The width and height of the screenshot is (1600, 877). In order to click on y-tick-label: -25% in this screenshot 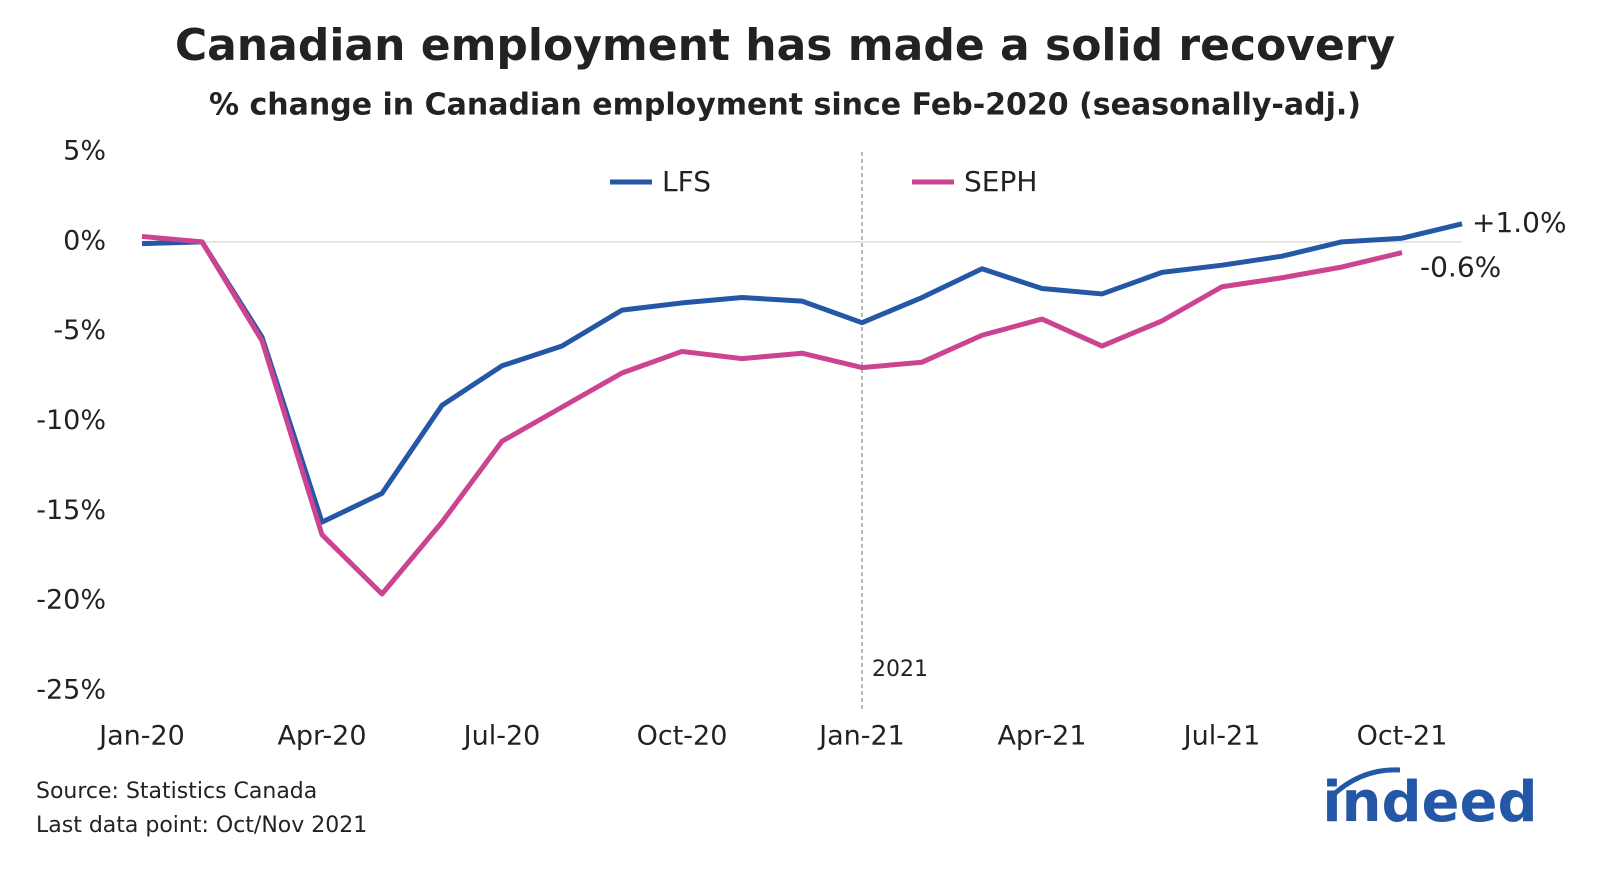, I will do `click(71, 690)`.